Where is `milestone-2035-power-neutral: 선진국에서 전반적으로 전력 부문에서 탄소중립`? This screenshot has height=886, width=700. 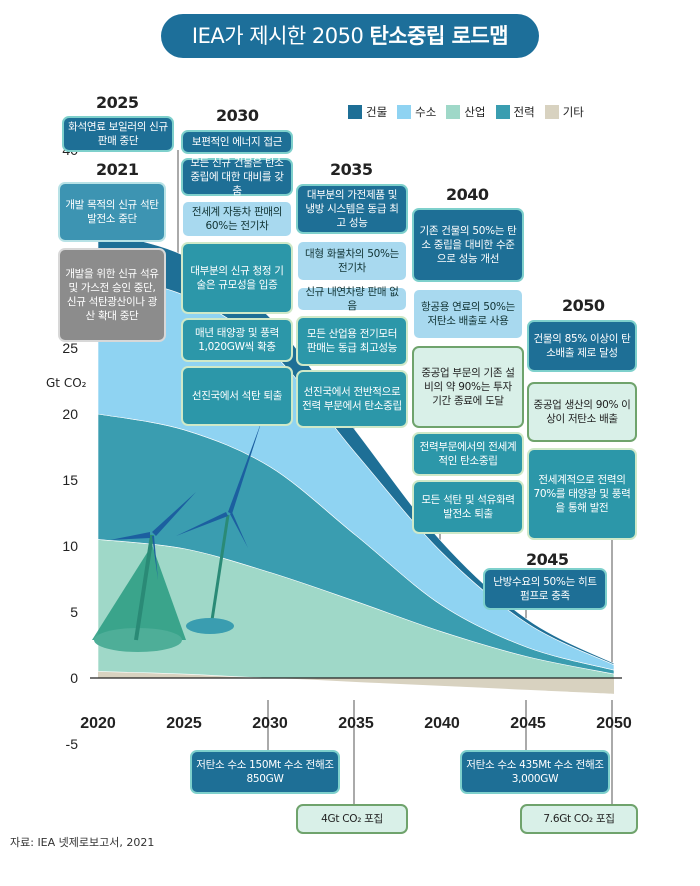
milestone-2035-power-neutral: 선진국에서 전반적으로 전력 부문에서 탄소중립 is located at coordinates (352, 399).